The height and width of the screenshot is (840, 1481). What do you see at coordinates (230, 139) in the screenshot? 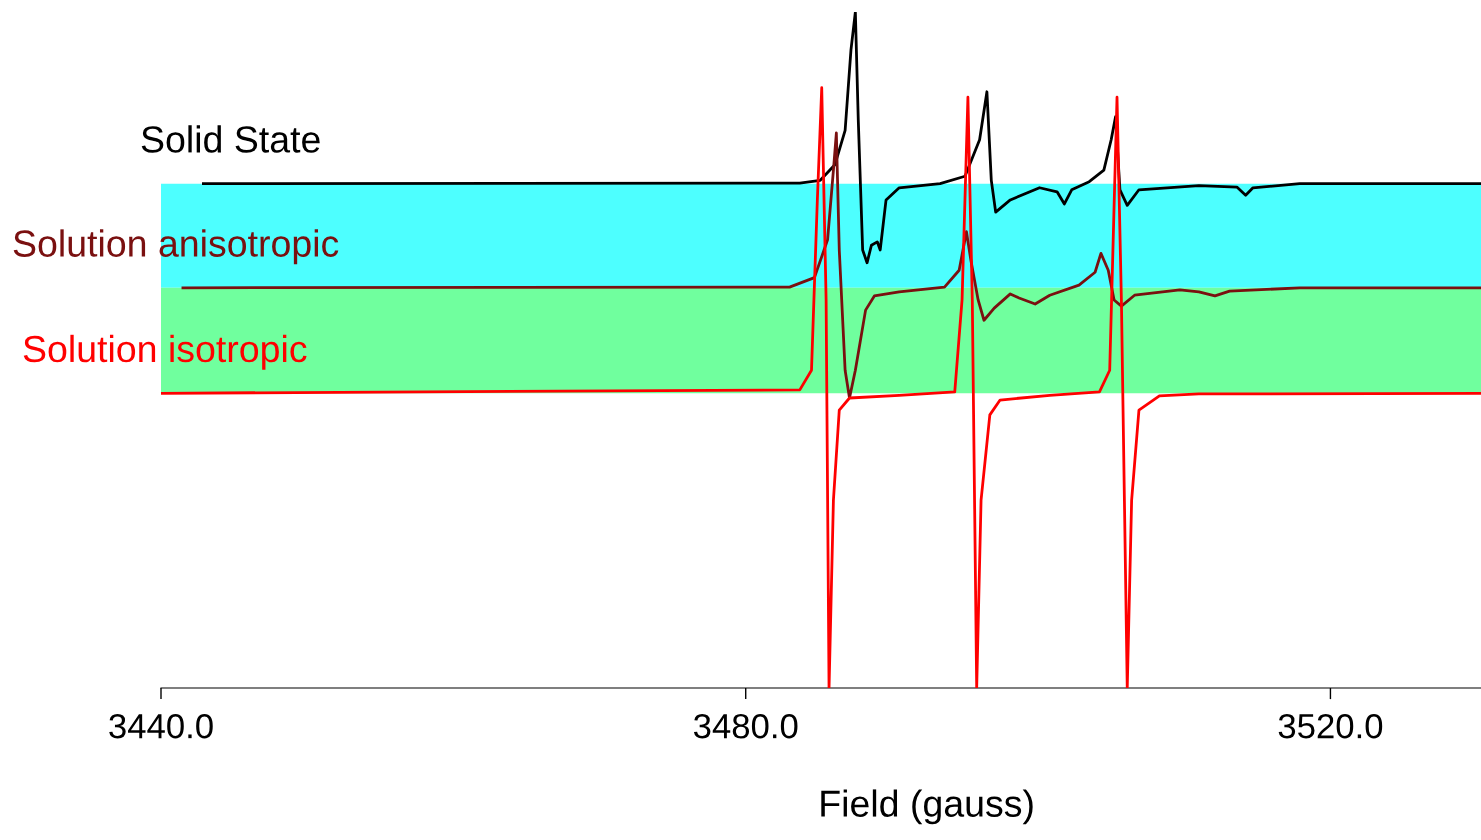
I see `series-label: Solid State` at bounding box center [230, 139].